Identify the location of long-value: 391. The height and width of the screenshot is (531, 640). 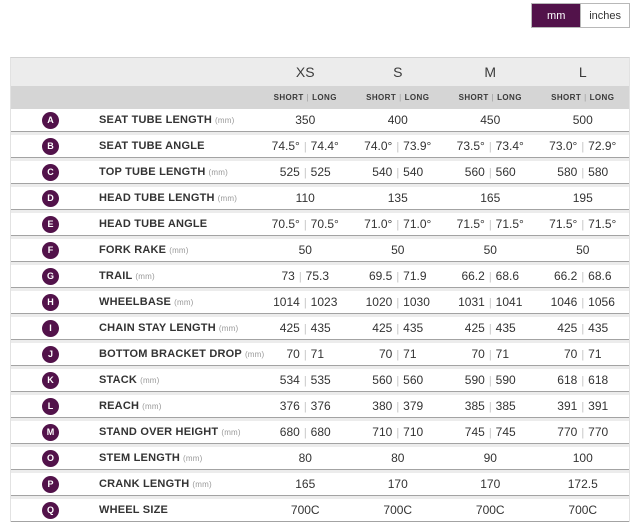
(598, 406).